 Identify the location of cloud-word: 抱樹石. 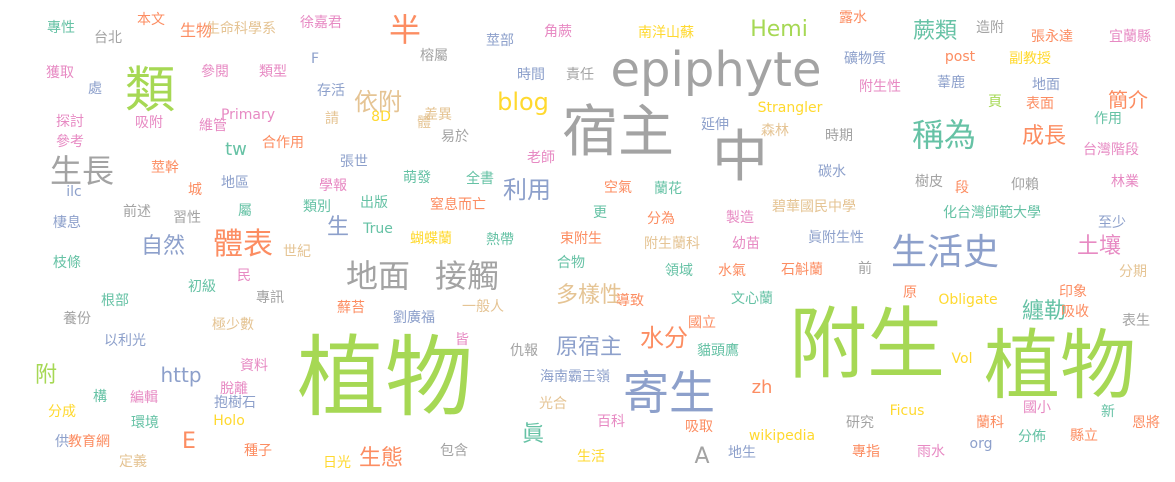
(235, 403).